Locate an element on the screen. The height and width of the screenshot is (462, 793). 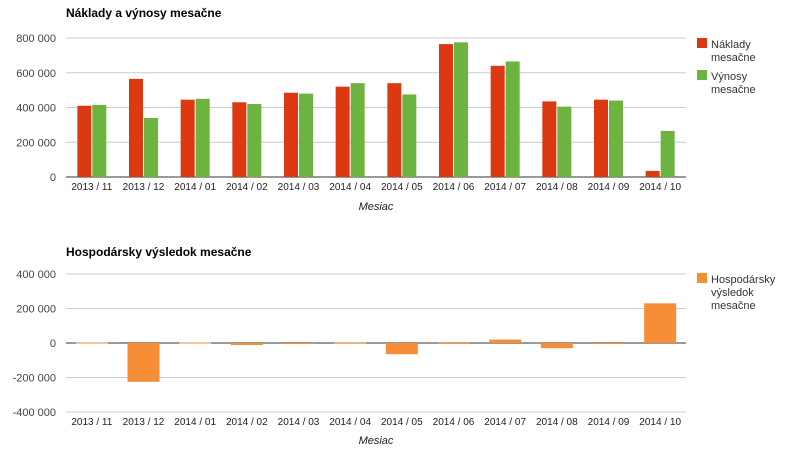
y-tick-label: 600 000 is located at coordinates (36, 74).